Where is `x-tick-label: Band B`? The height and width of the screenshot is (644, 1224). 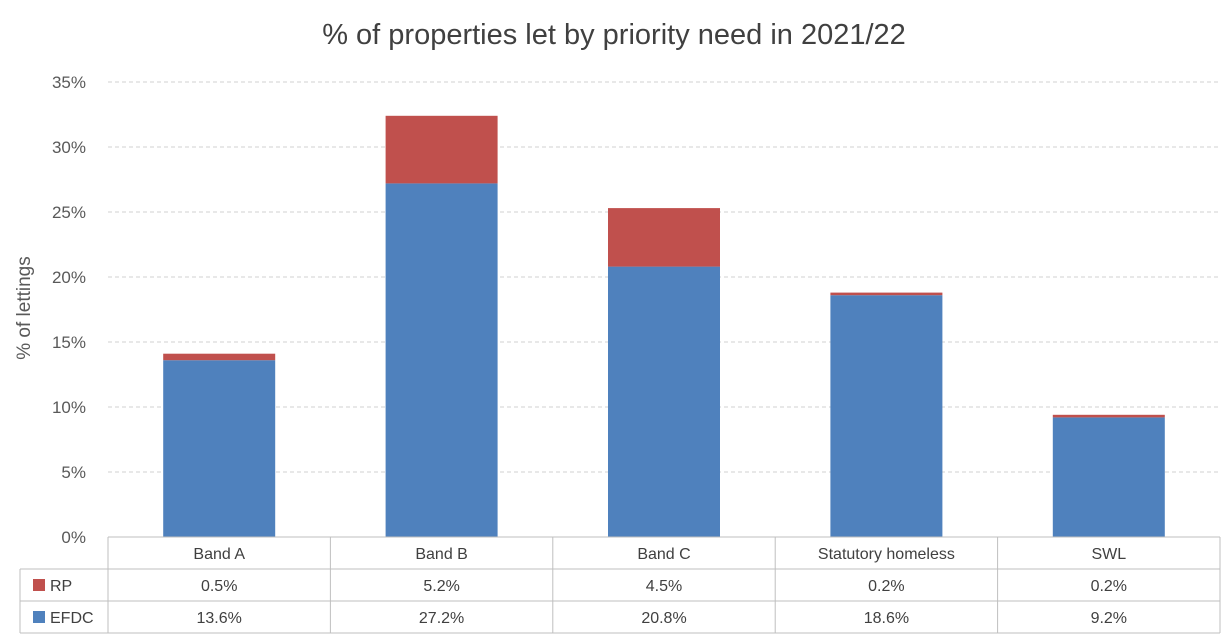
x-tick-label: Band B is located at coordinates (441, 554).